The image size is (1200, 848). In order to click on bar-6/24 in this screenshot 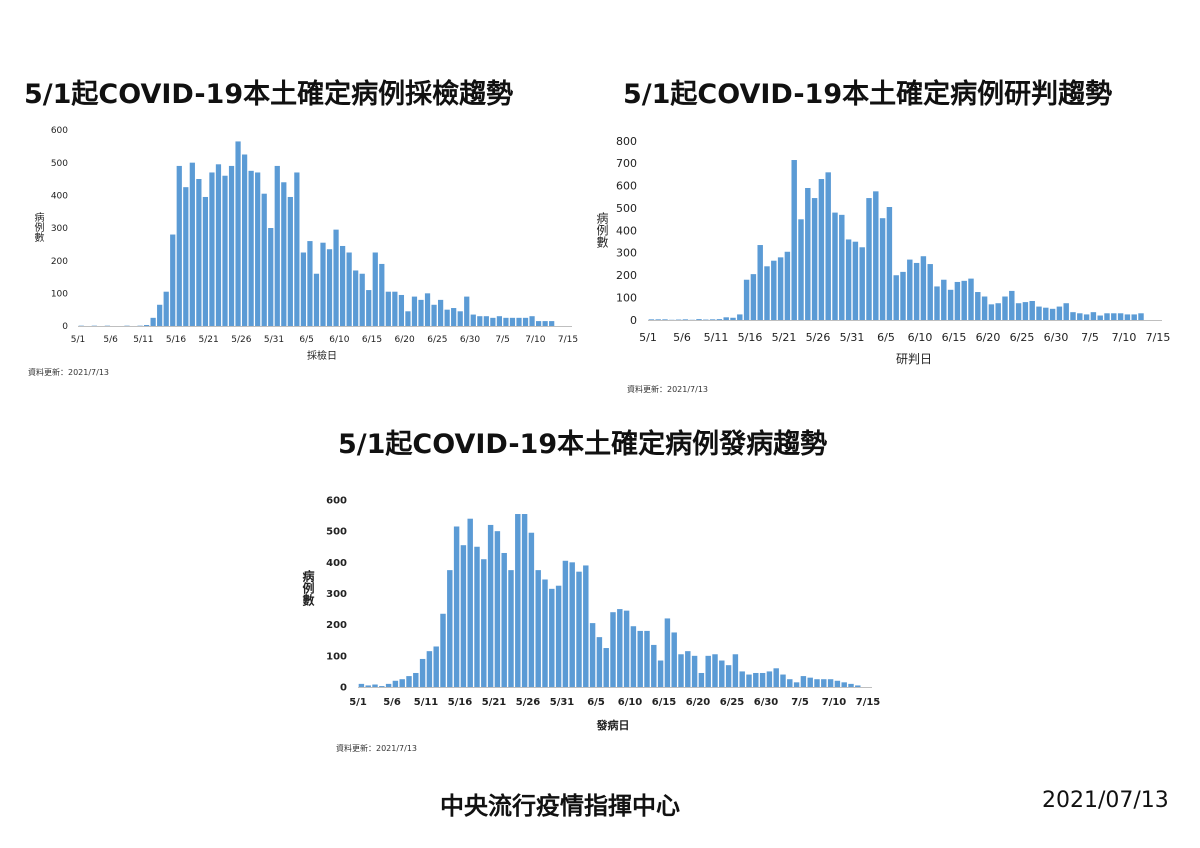, I will do `click(728, 676)`.